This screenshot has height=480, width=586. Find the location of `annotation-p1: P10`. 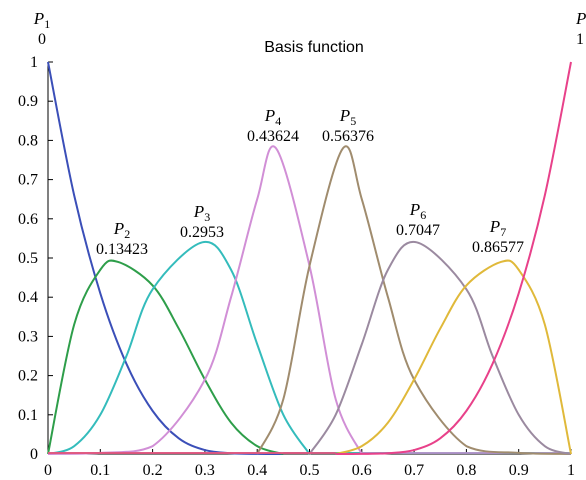

annotation-p1: P10 is located at coordinates (41, 28).